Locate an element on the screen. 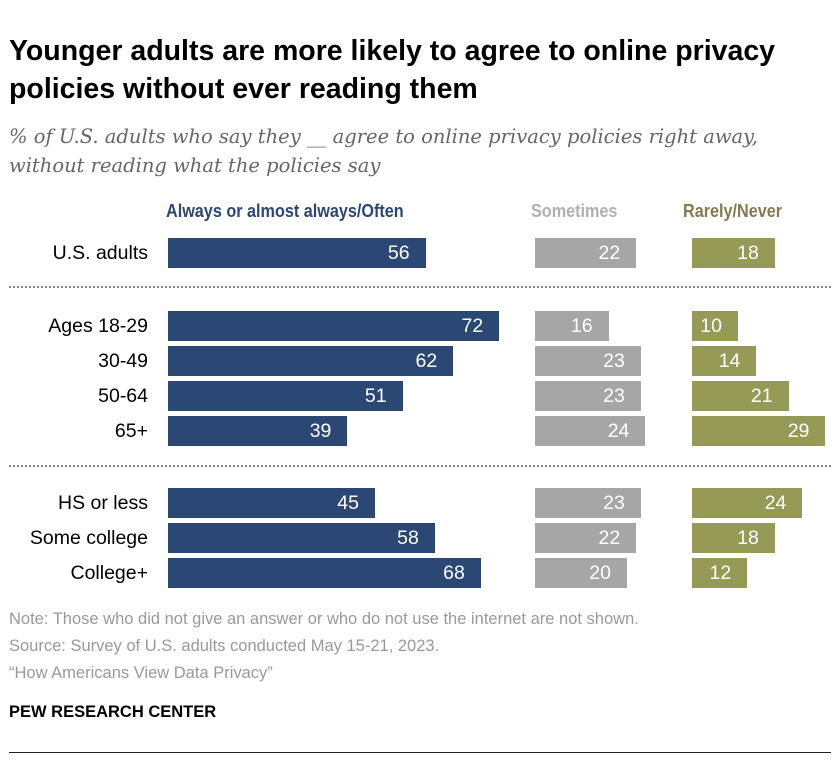  data-label: 21 is located at coordinates (761, 396).